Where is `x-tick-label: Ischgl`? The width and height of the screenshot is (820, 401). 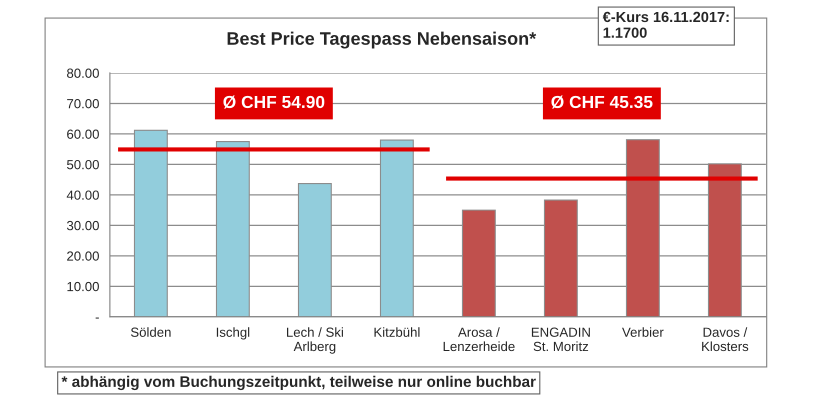 x-tick-label: Ischgl is located at coordinates (233, 333).